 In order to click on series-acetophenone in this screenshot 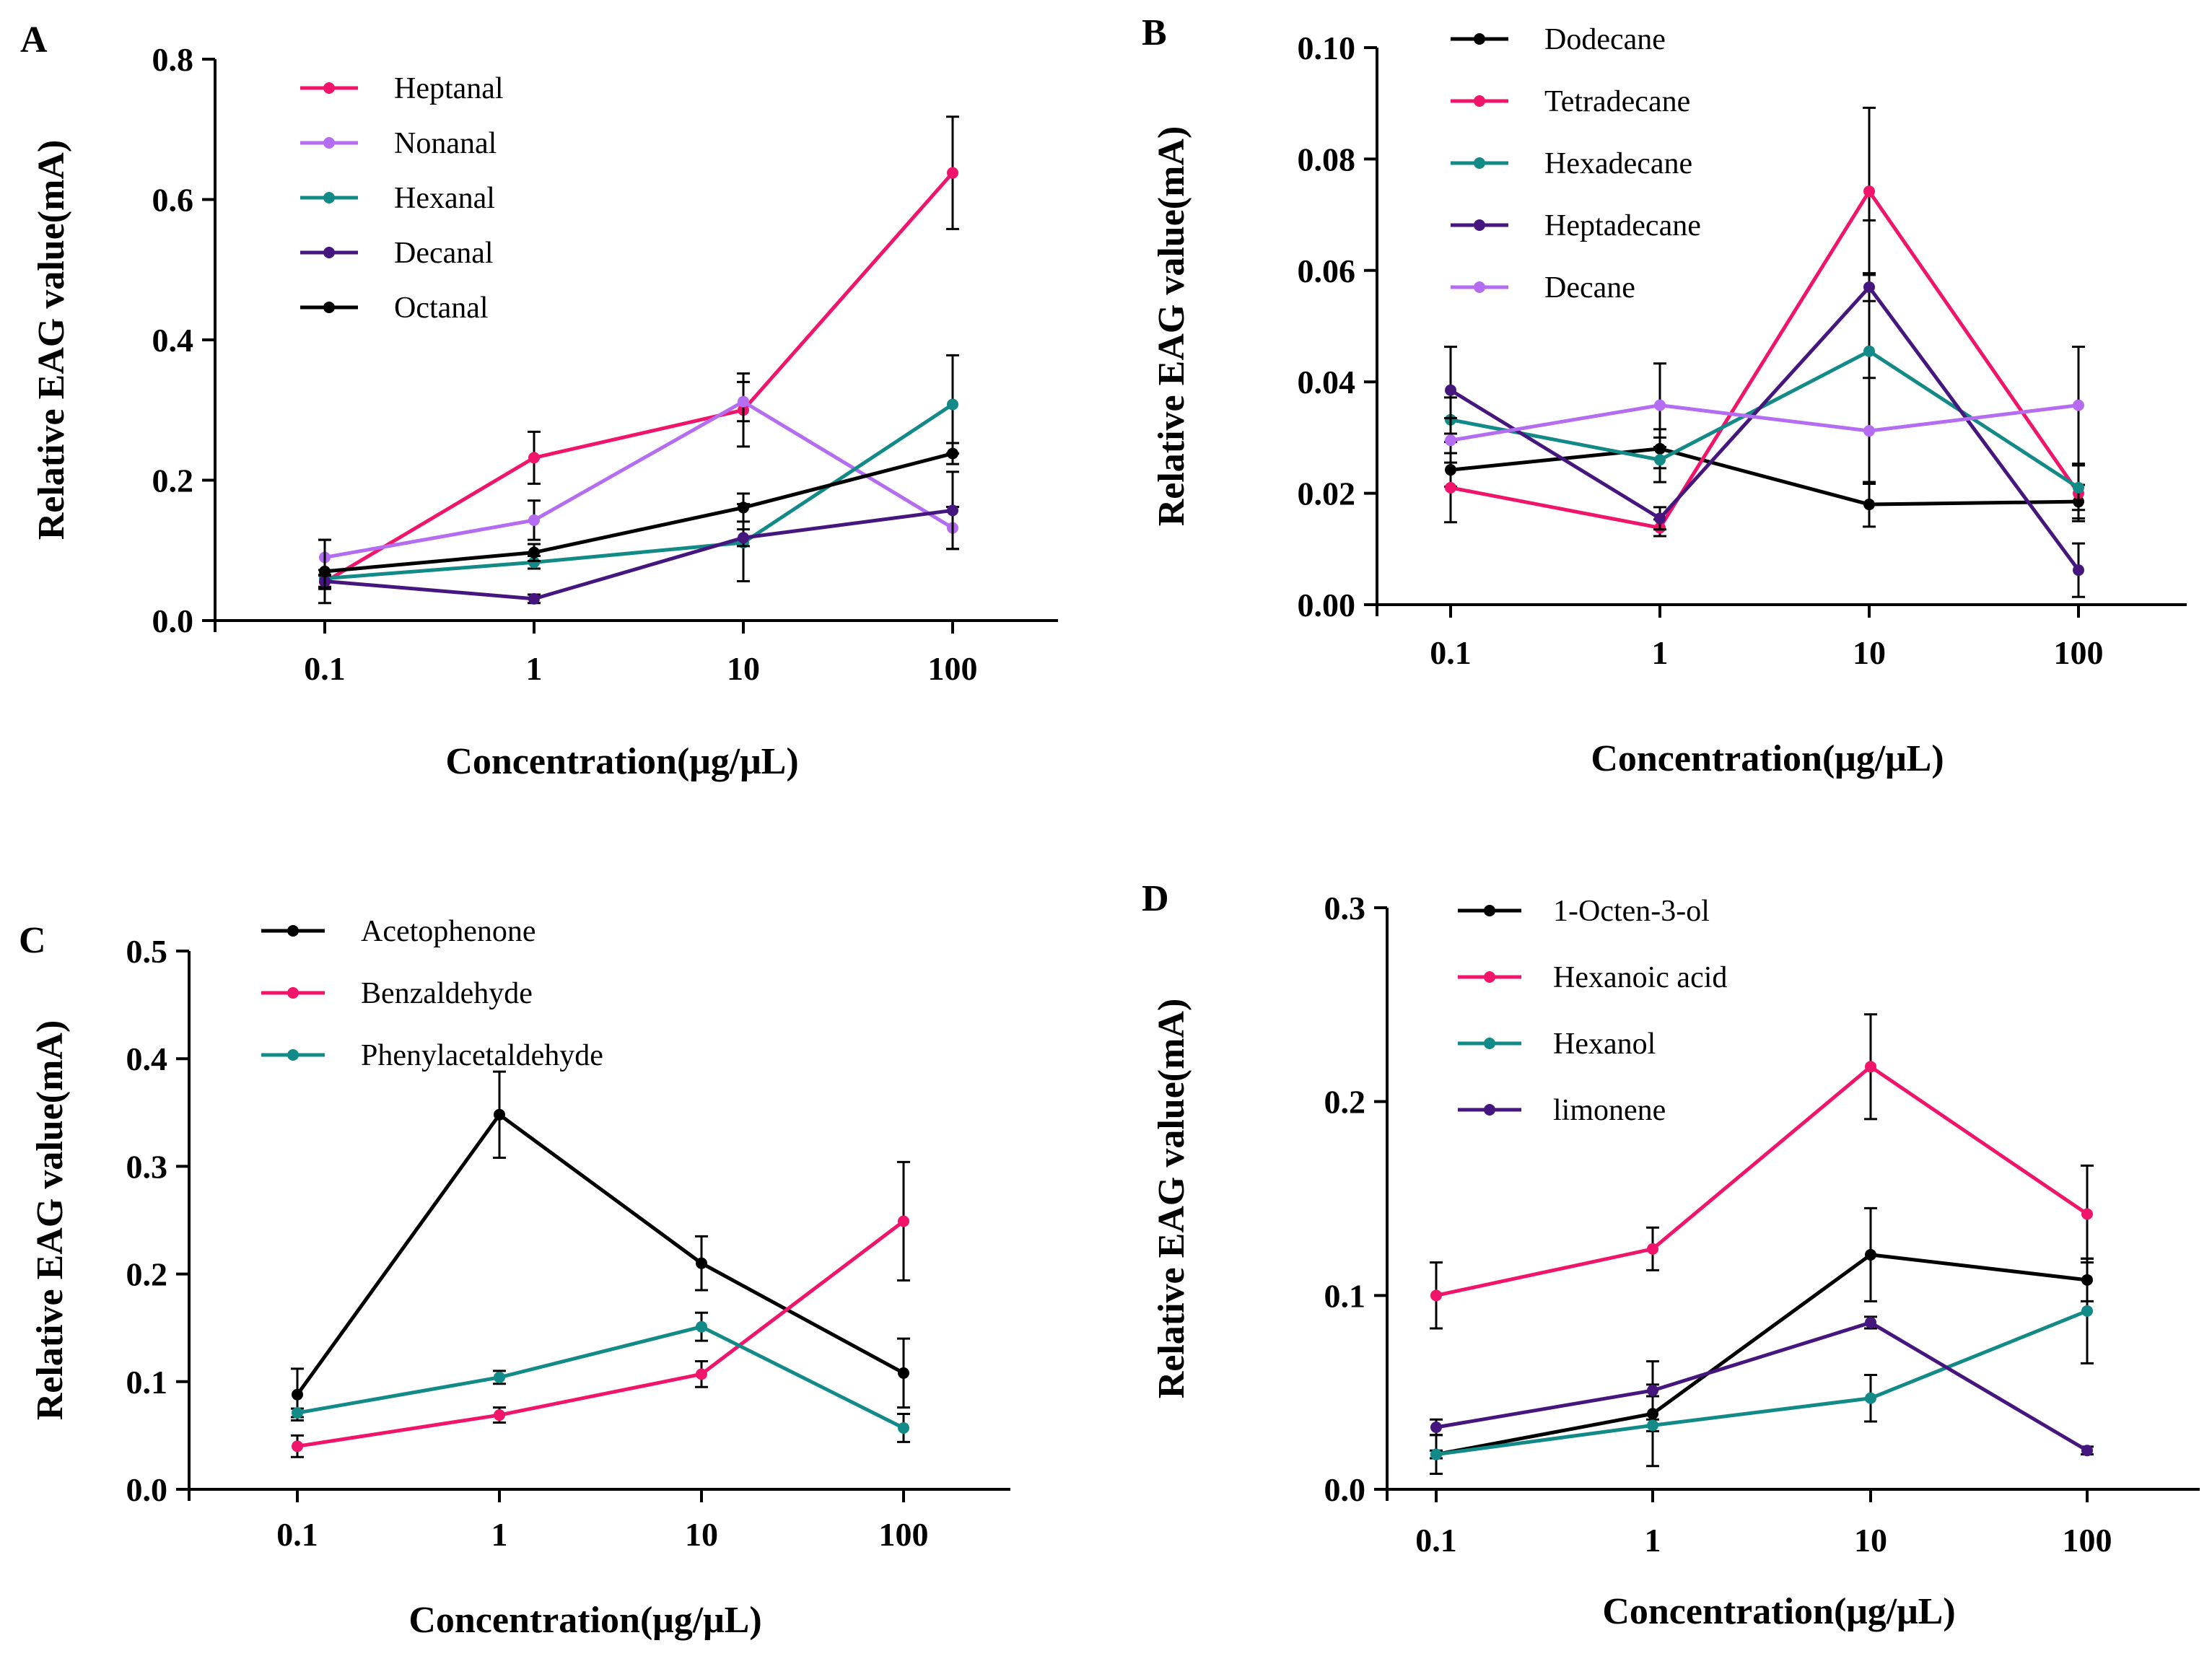, I will do `click(600, 1246)`.